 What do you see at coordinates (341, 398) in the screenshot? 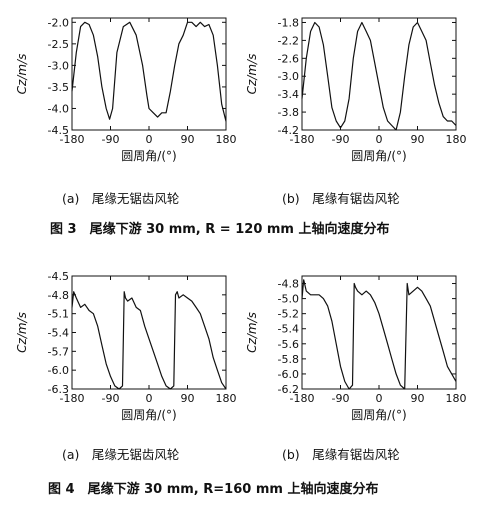
I see `fig4b-xtick-label: -90` at bounding box center [341, 398].